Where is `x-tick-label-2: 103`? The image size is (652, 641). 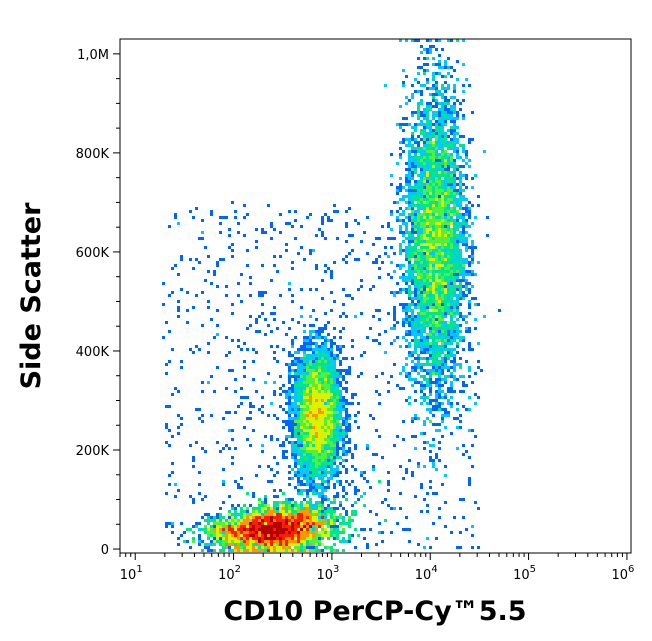
x-tick-label-2: 103 is located at coordinates (327, 573).